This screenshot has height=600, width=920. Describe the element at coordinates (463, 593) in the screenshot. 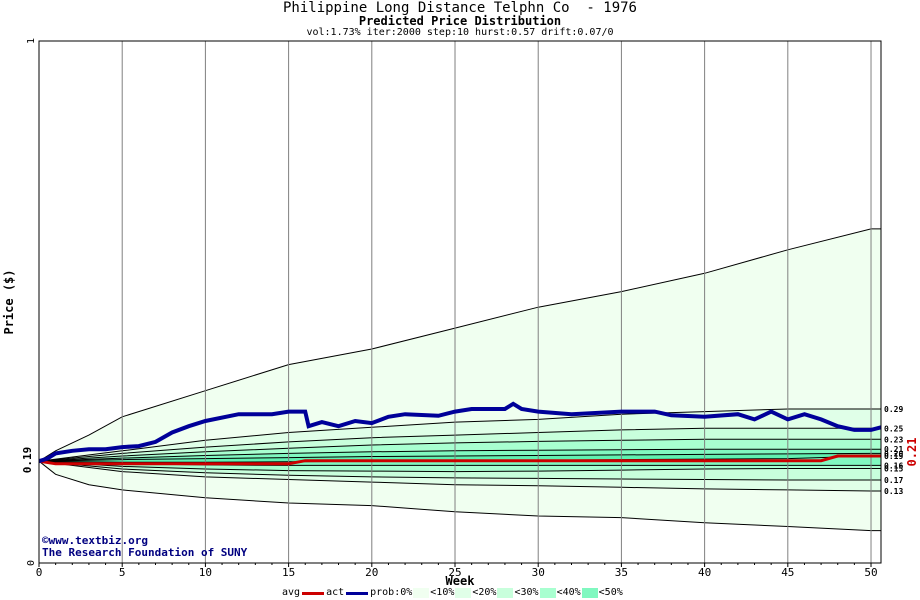

I see `legend-band10-swatch` at that location.